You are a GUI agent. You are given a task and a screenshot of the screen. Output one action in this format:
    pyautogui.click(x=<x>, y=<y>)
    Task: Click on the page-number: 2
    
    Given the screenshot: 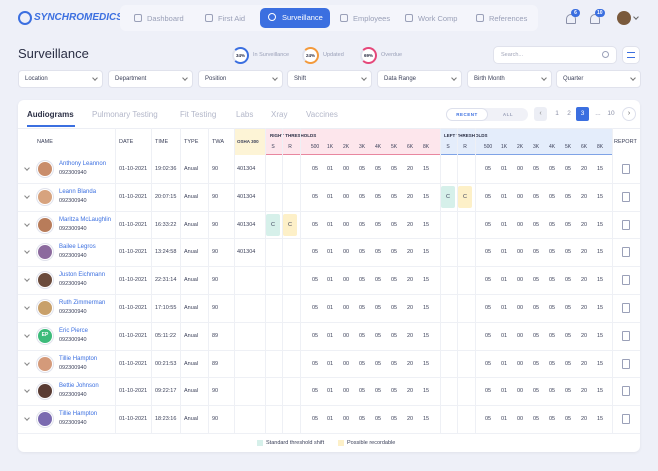 What is the action you would take?
    pyautogui.click(x=569, y=113)
    